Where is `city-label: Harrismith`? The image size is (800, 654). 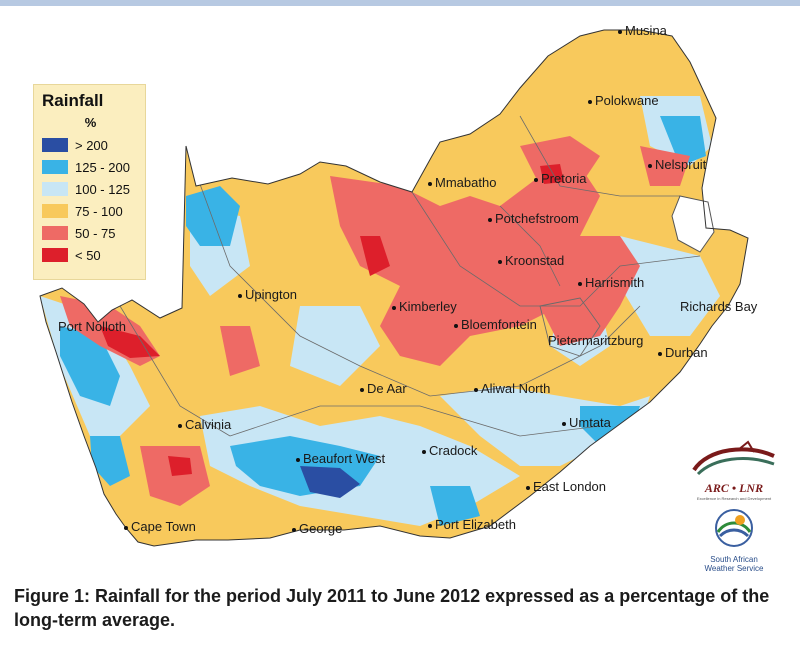 city-label: Harrismith is located at coordinates (615, 282).